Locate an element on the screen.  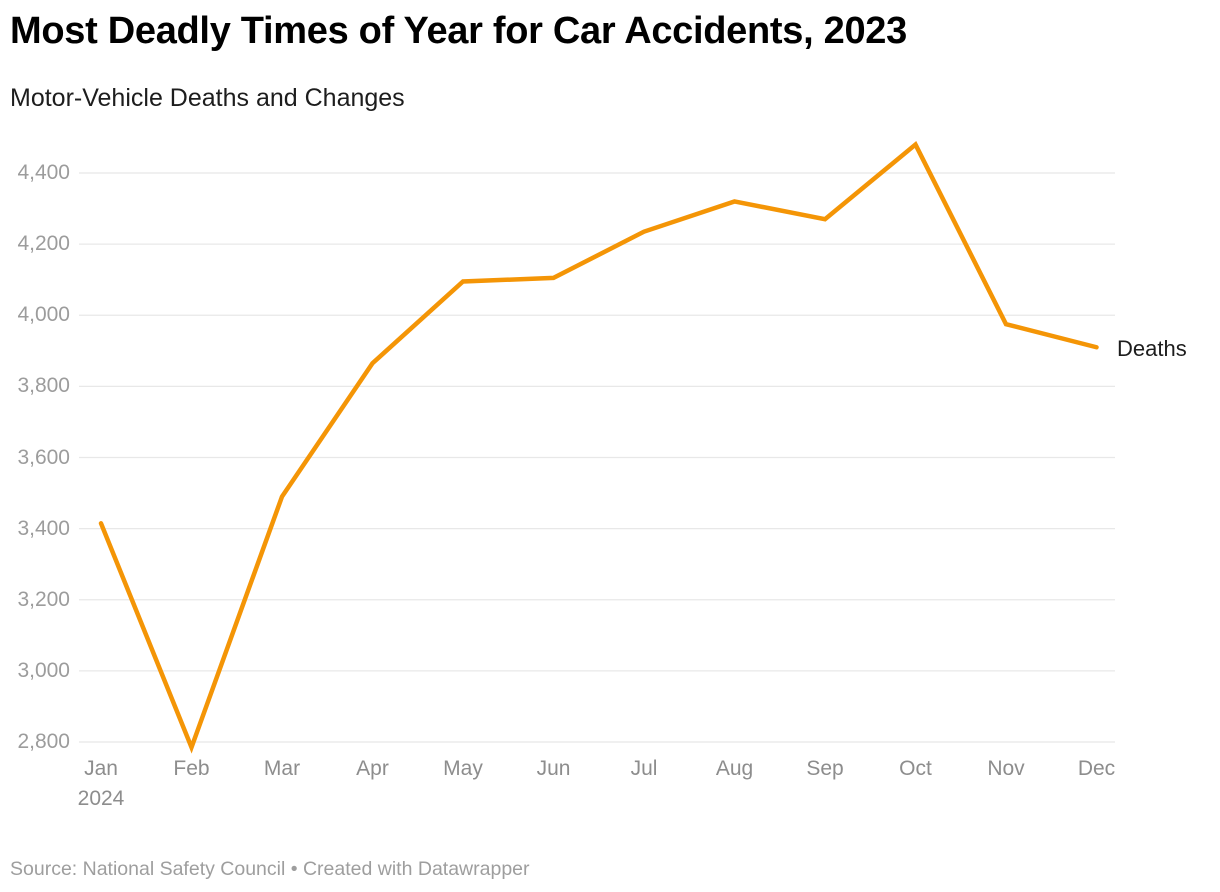
x-axis-label: Apr is located at coordinates (372, 768).